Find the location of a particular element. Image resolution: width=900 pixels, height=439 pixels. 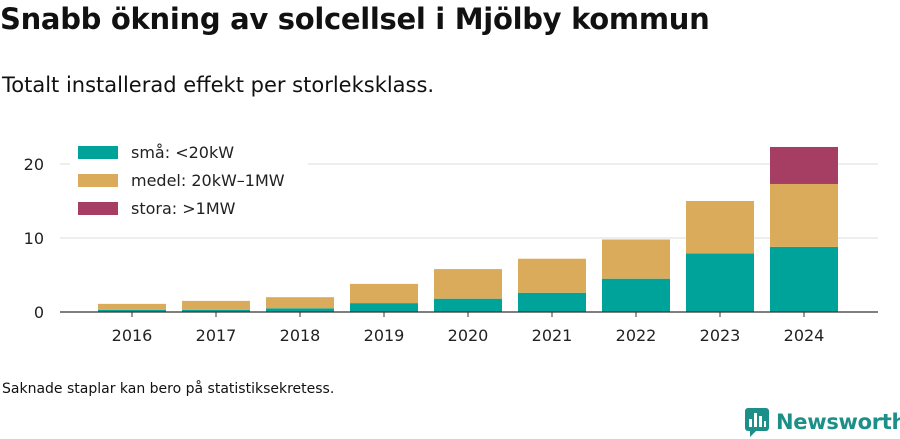

newsworthy-logo: Newsworthy is located at coordinates (822, 422).